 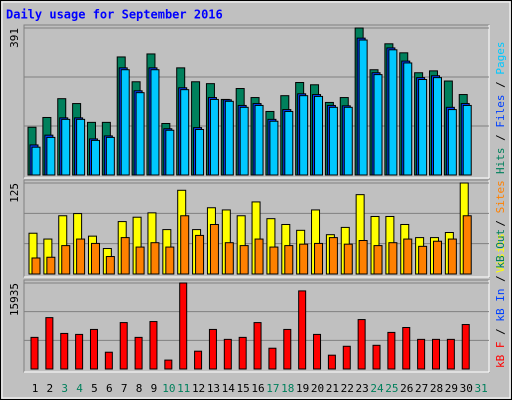 What do you see at coordinates (35, 388) in the screenshot?
I see `x-tick-label: 1` at bounding box center [35, 388].